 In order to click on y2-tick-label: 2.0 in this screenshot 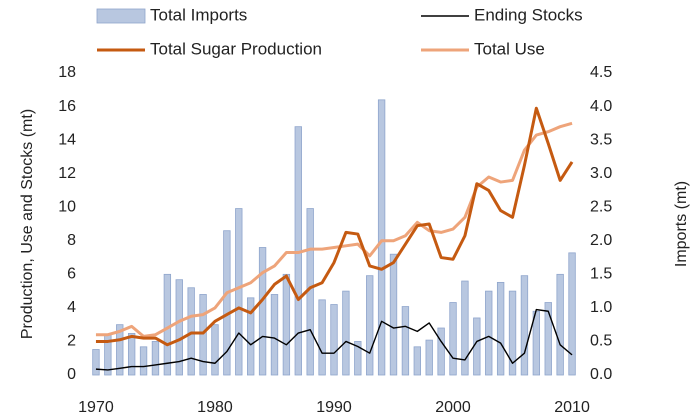, I will do `click(601, 240)`.